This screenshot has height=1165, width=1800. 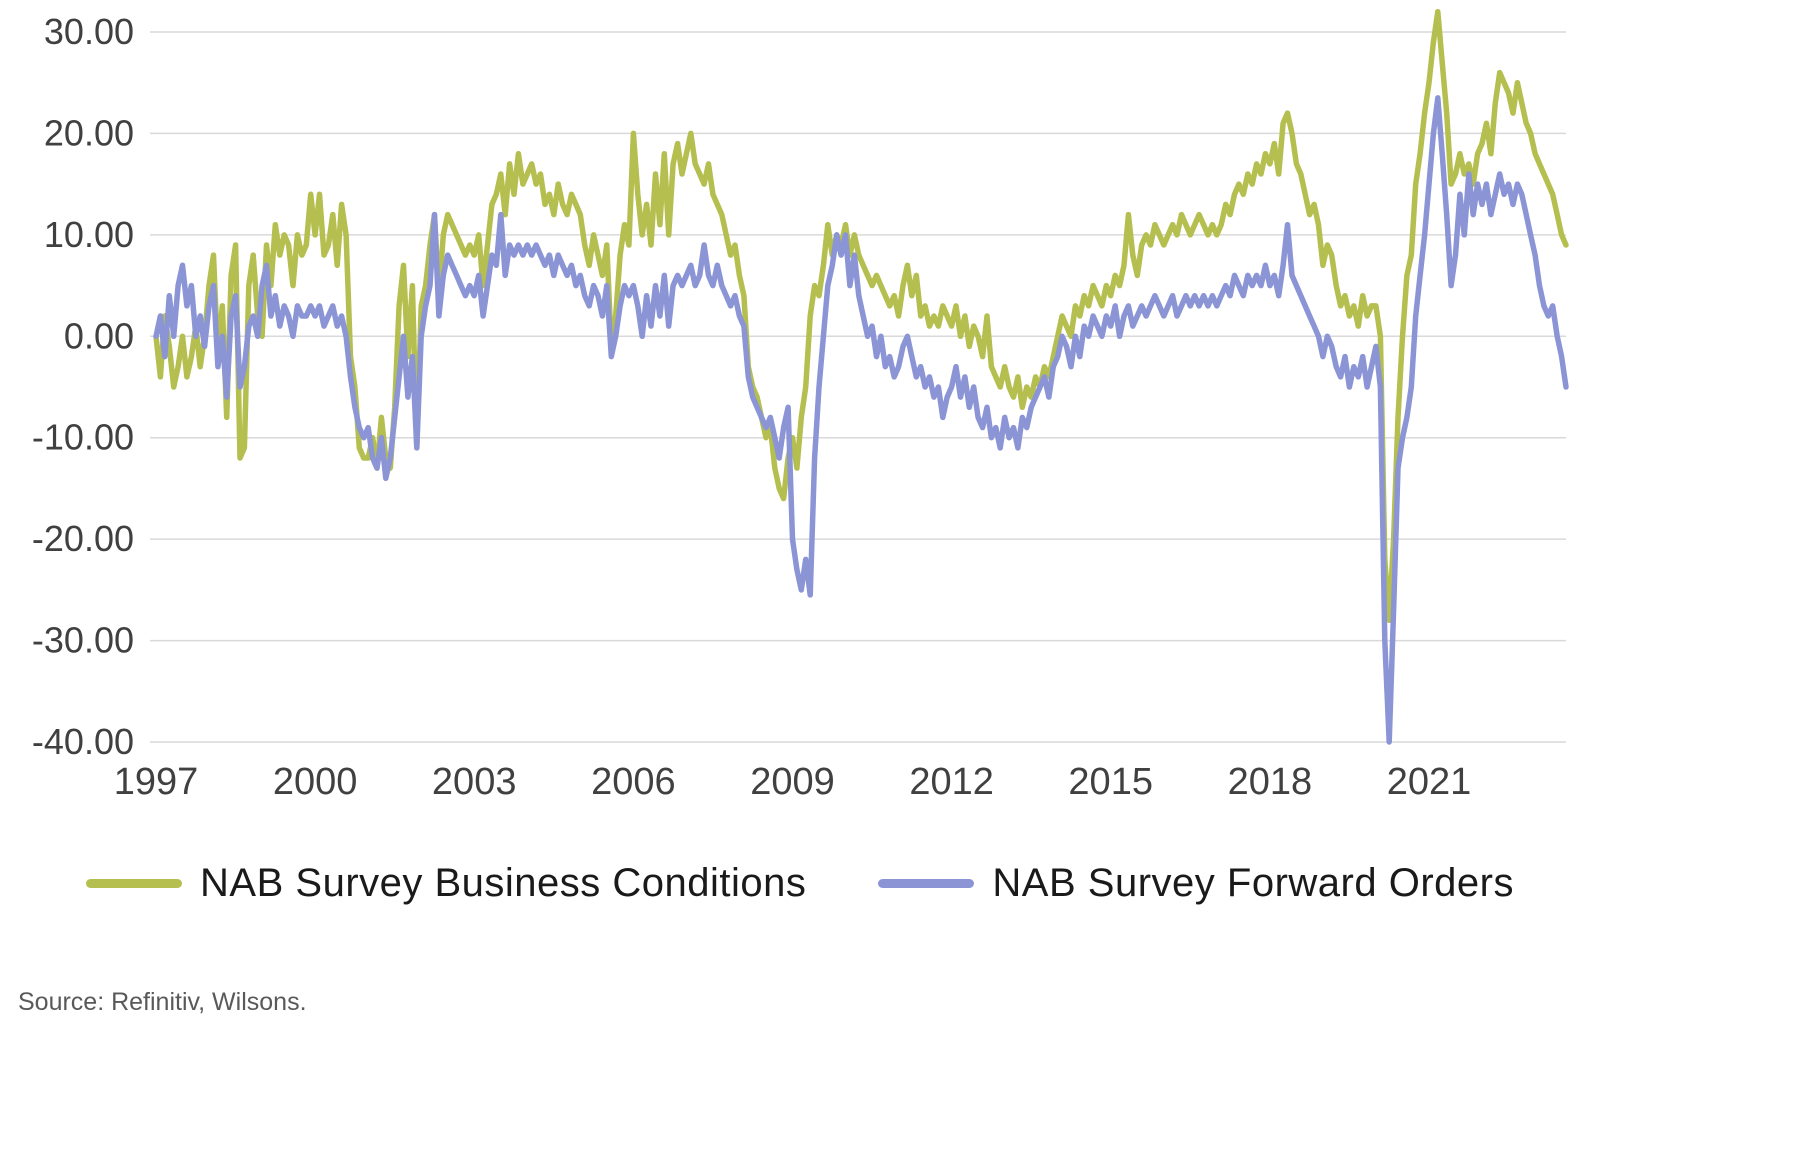 I want to click on y-tick-label: 10.00, so click(x=89, y=234).